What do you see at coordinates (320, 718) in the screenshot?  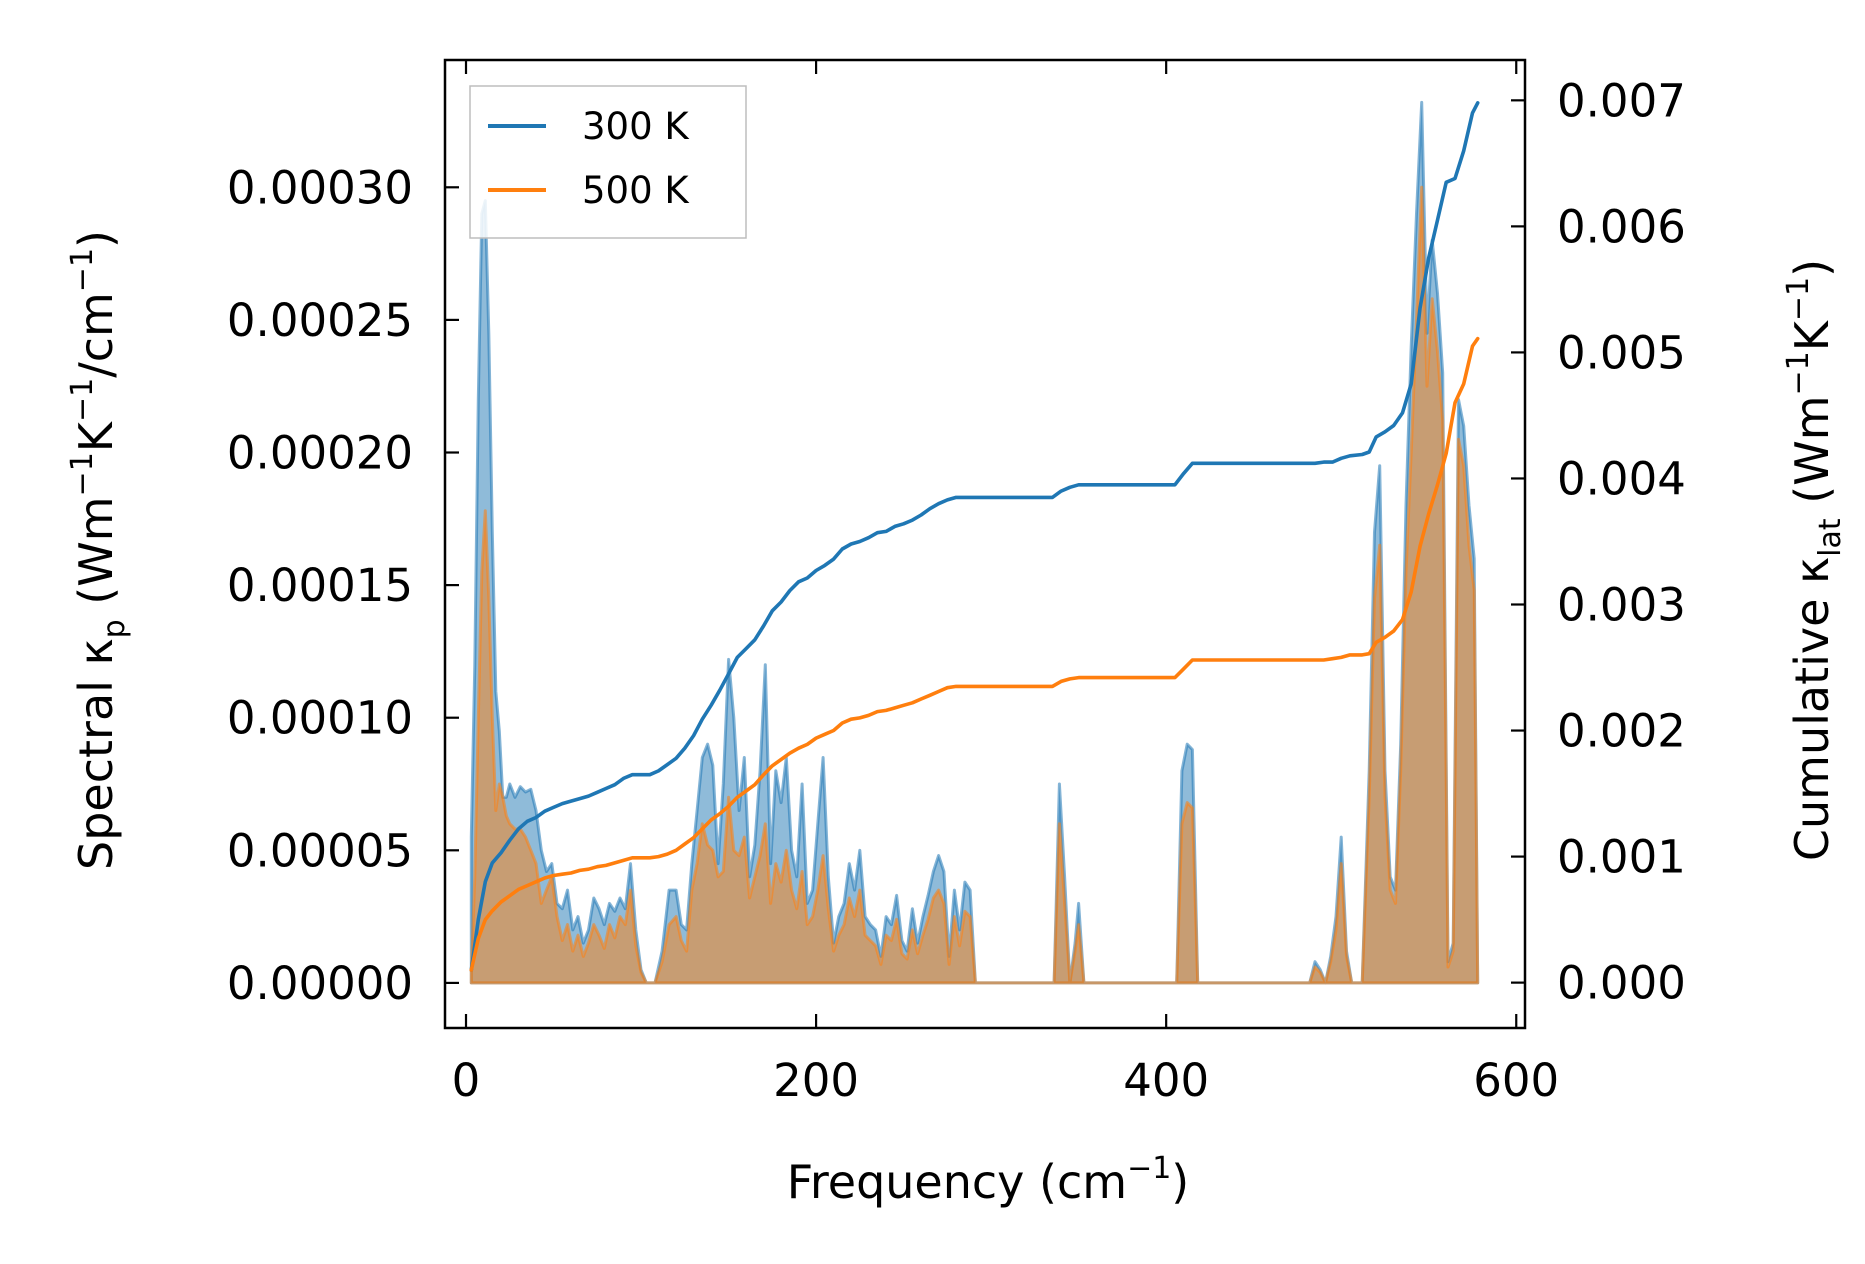 I see `y-tick-label: 0.00010` at bounding box center [320, 718].